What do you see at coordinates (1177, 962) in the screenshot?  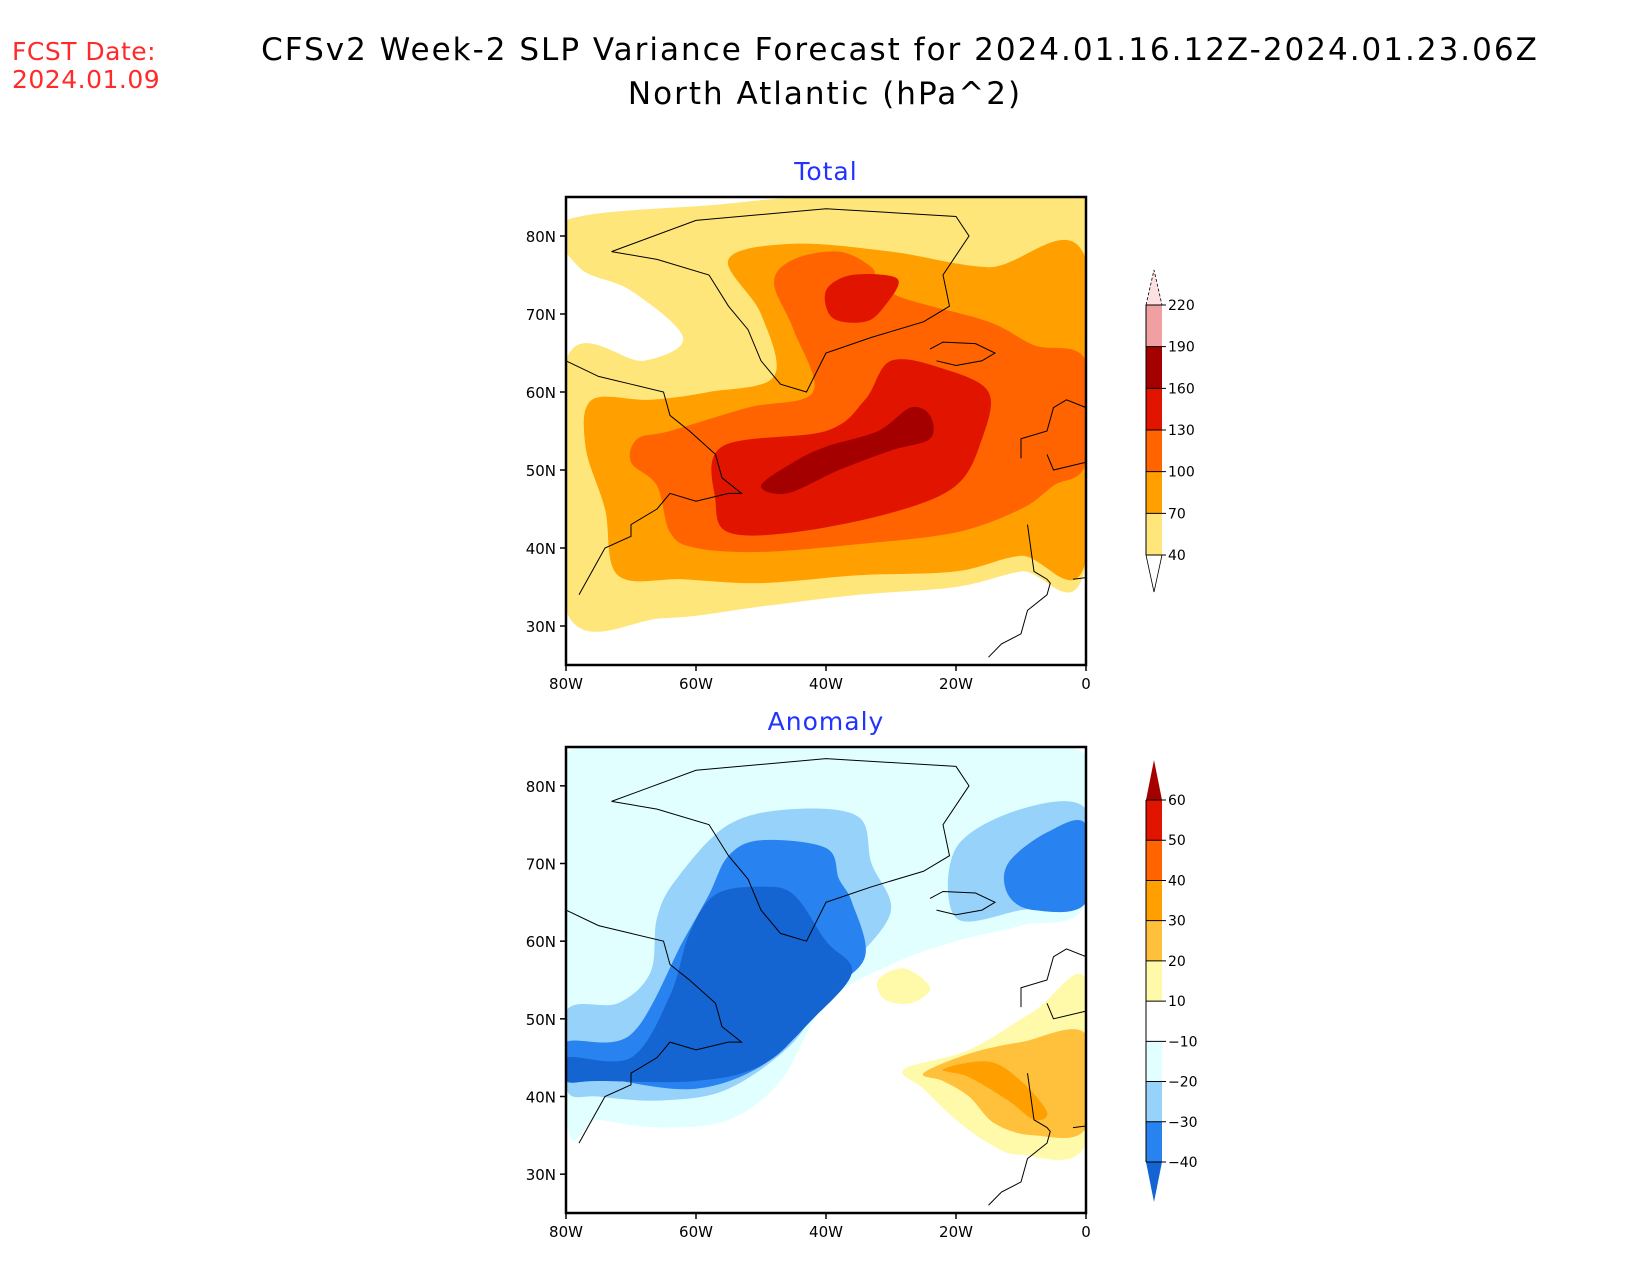 I see `colorbar-label: 20` at bounding box center [1177, 962].